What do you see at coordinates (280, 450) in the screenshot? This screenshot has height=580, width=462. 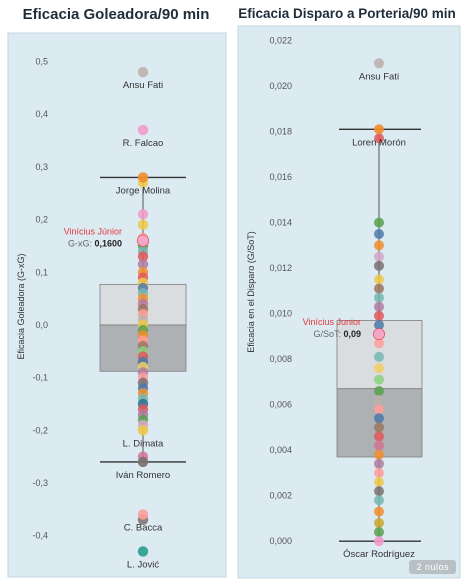 I see `y-tick-label: 0,004` at bounding box center [280, 450].